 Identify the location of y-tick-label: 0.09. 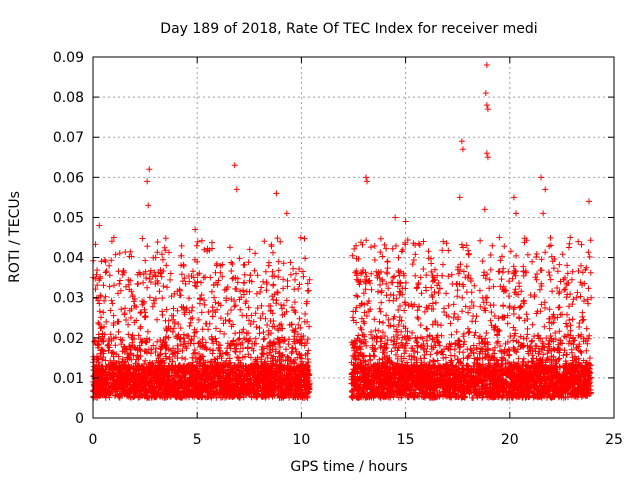
(68, 58).